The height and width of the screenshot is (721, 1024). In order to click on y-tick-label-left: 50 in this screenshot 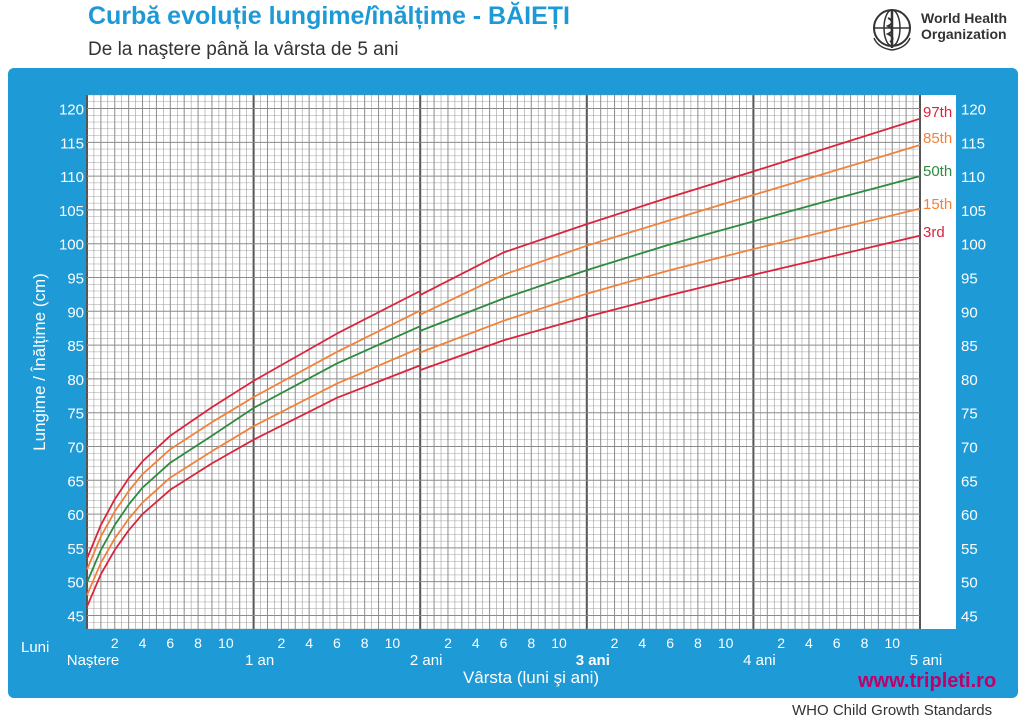, I will do `click(75, 583)`.